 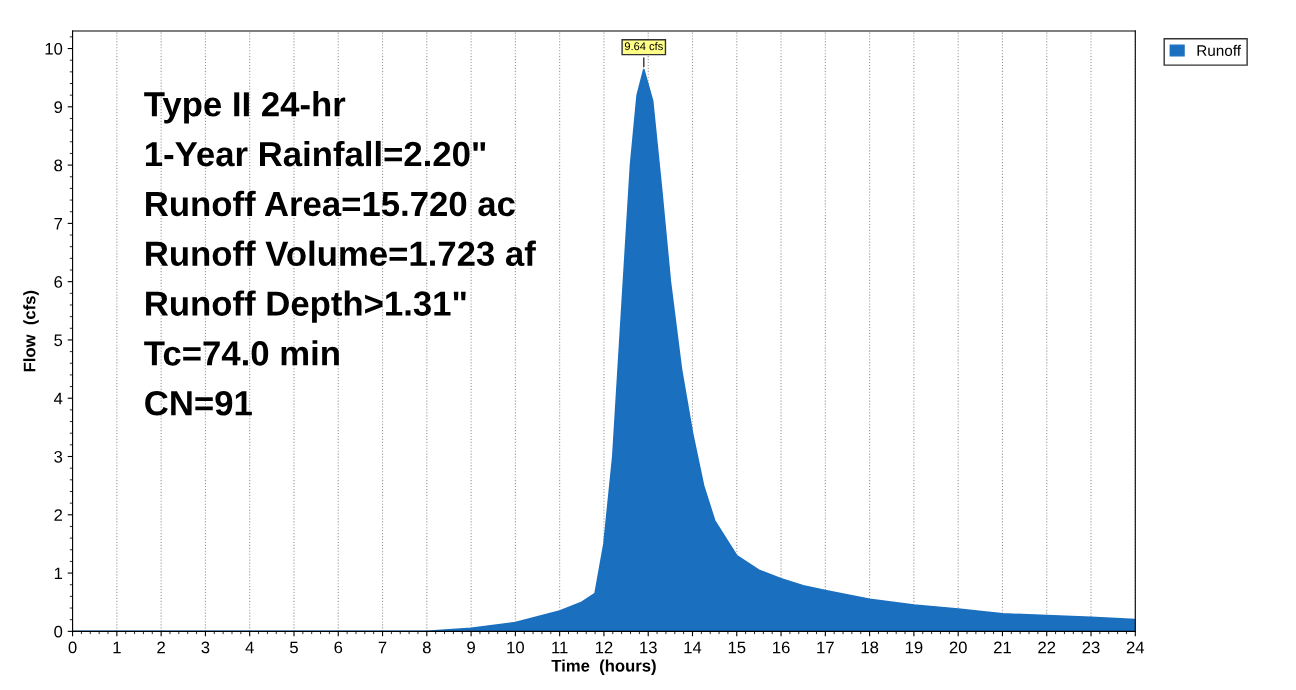 I want to click on x-tick-label: 11, so click(x=560, y=647).